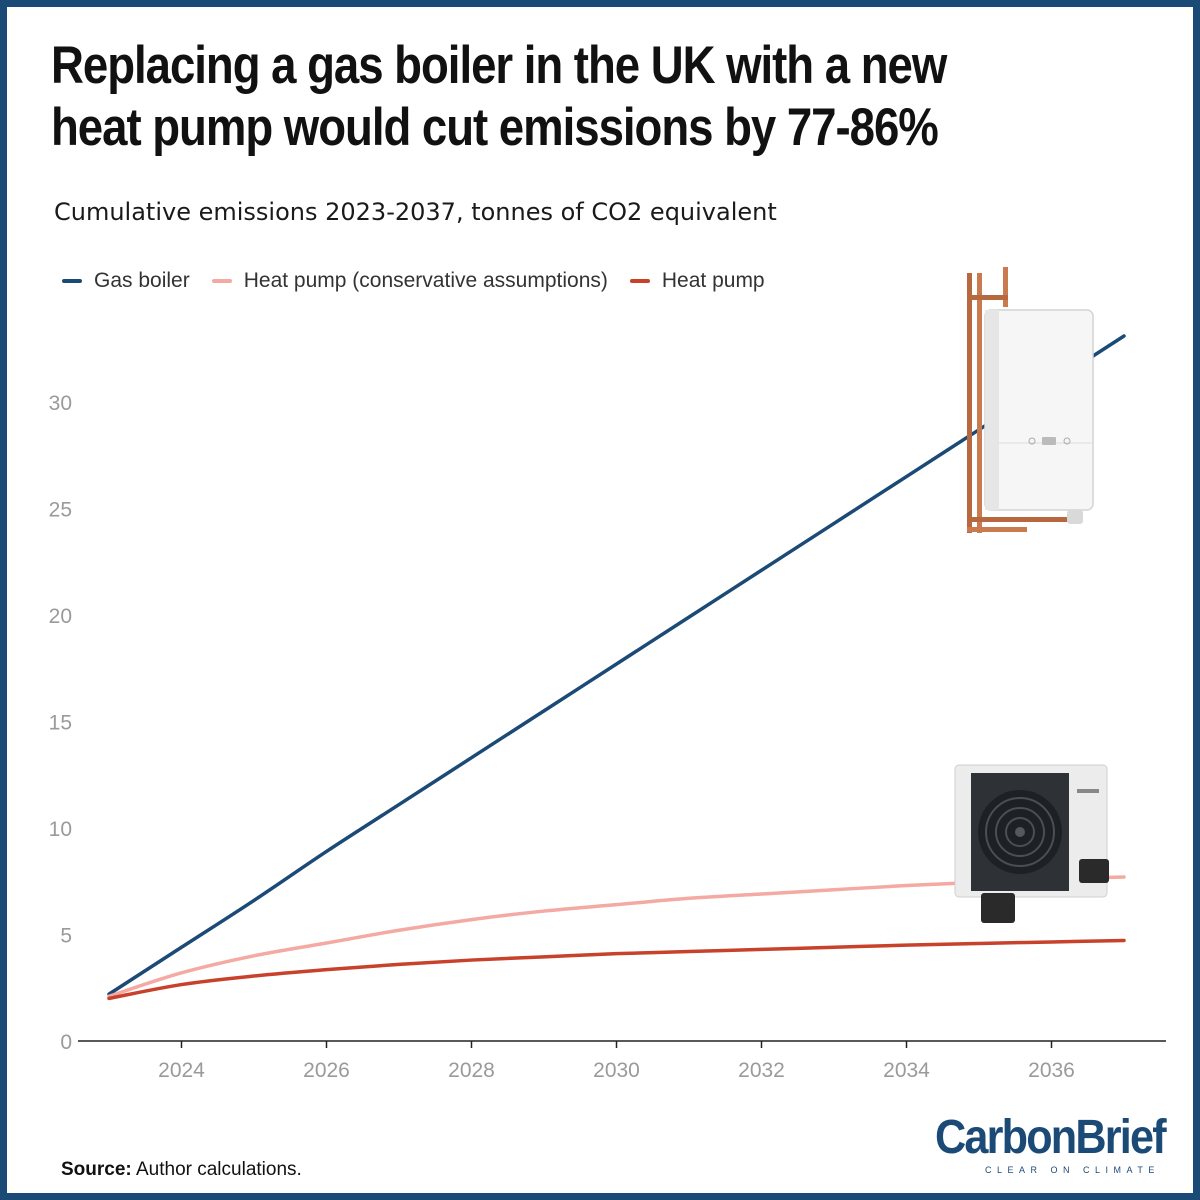 This screenshot has width=1200, height=1200. What do you see at coordinates (218, 1169) in the screenshot?
I see `source-text: Author calculations.` at bounding box center [218, 1169].